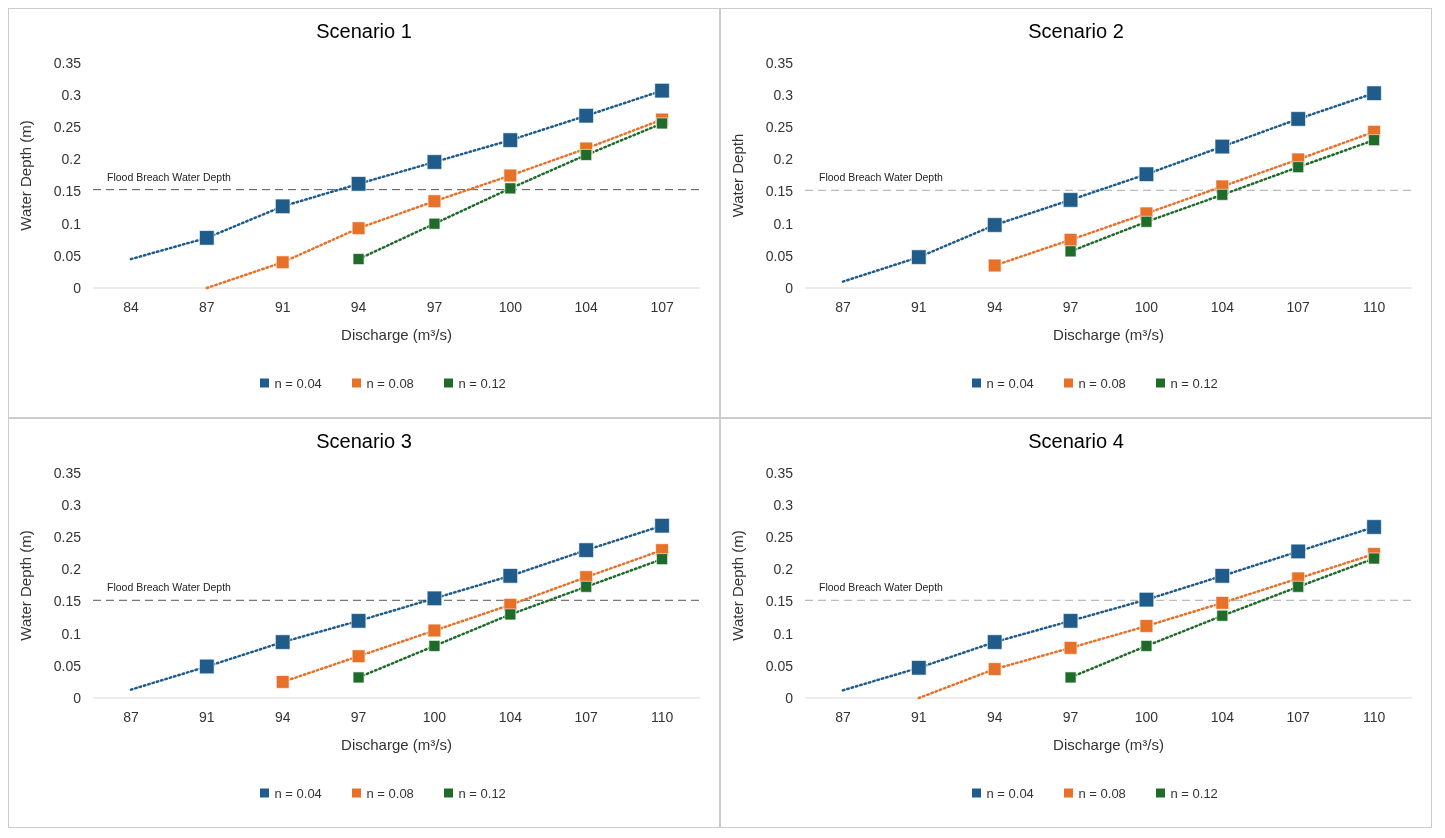 The height and width of the screenshot is (838, 1445). Describe the element at coordinates (1076, 31) in the screenshot. I see `chart-title: Scenario 2` at that location.